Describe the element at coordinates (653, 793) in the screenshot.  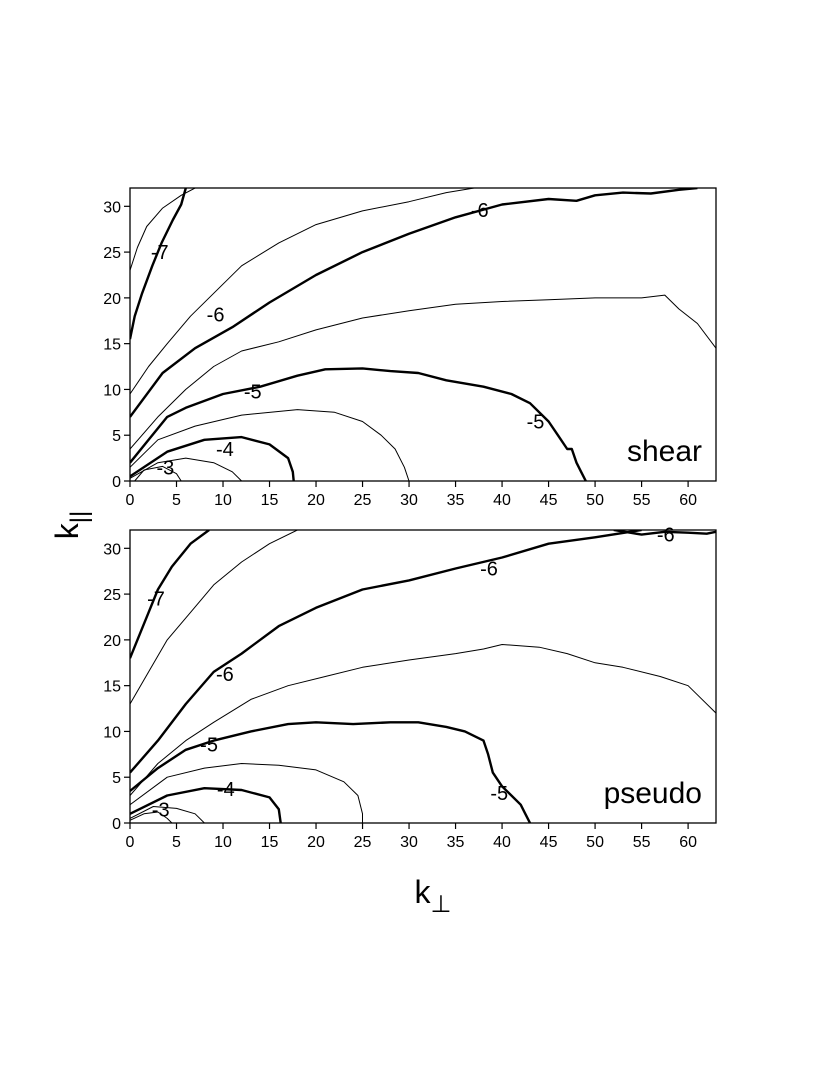
I see `panel-label: pseudo` at that location.